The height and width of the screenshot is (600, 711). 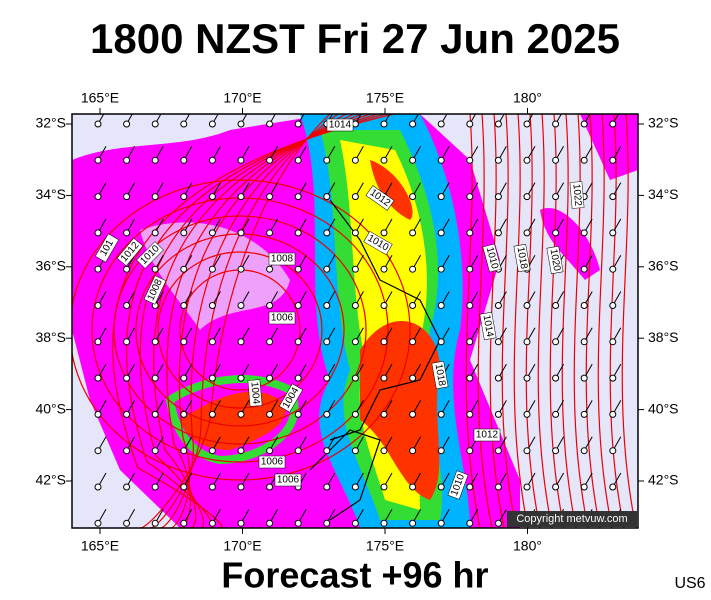 I want to click on copyright: Copyright metvuw.com, so click(x=571, y=519).